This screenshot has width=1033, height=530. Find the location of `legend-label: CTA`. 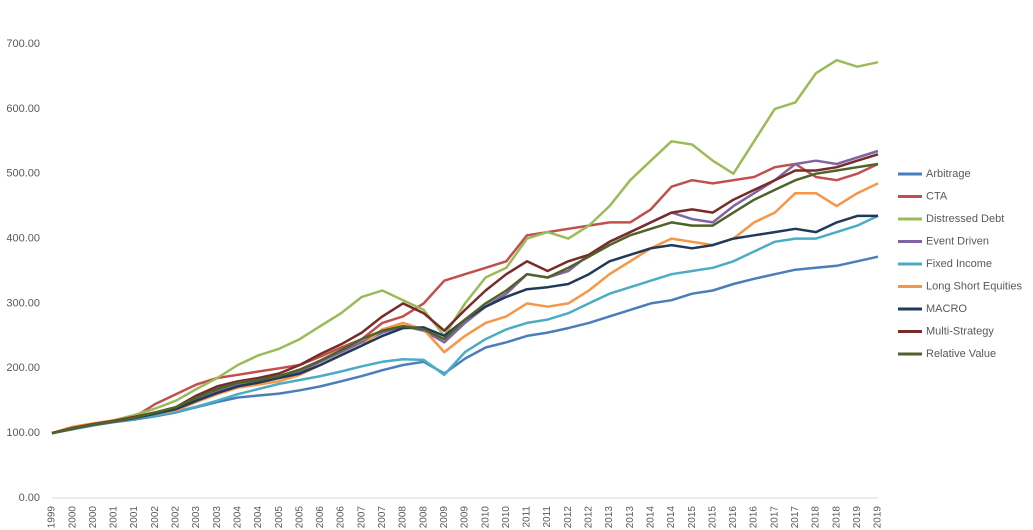

legend-label: CTA is located at coordinates (937, 196).